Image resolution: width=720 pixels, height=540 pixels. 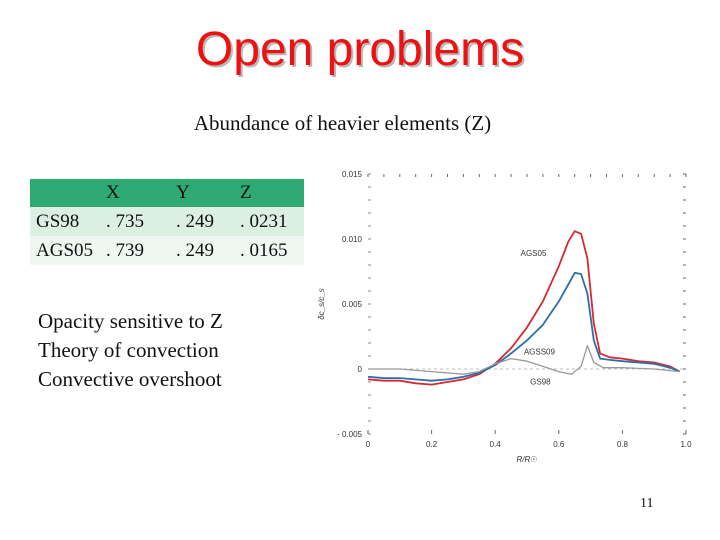 What do you see at coordinates (269, 250) in the screenshot?
I see `table-cell: . 0165` at bounding box center [269, 250].